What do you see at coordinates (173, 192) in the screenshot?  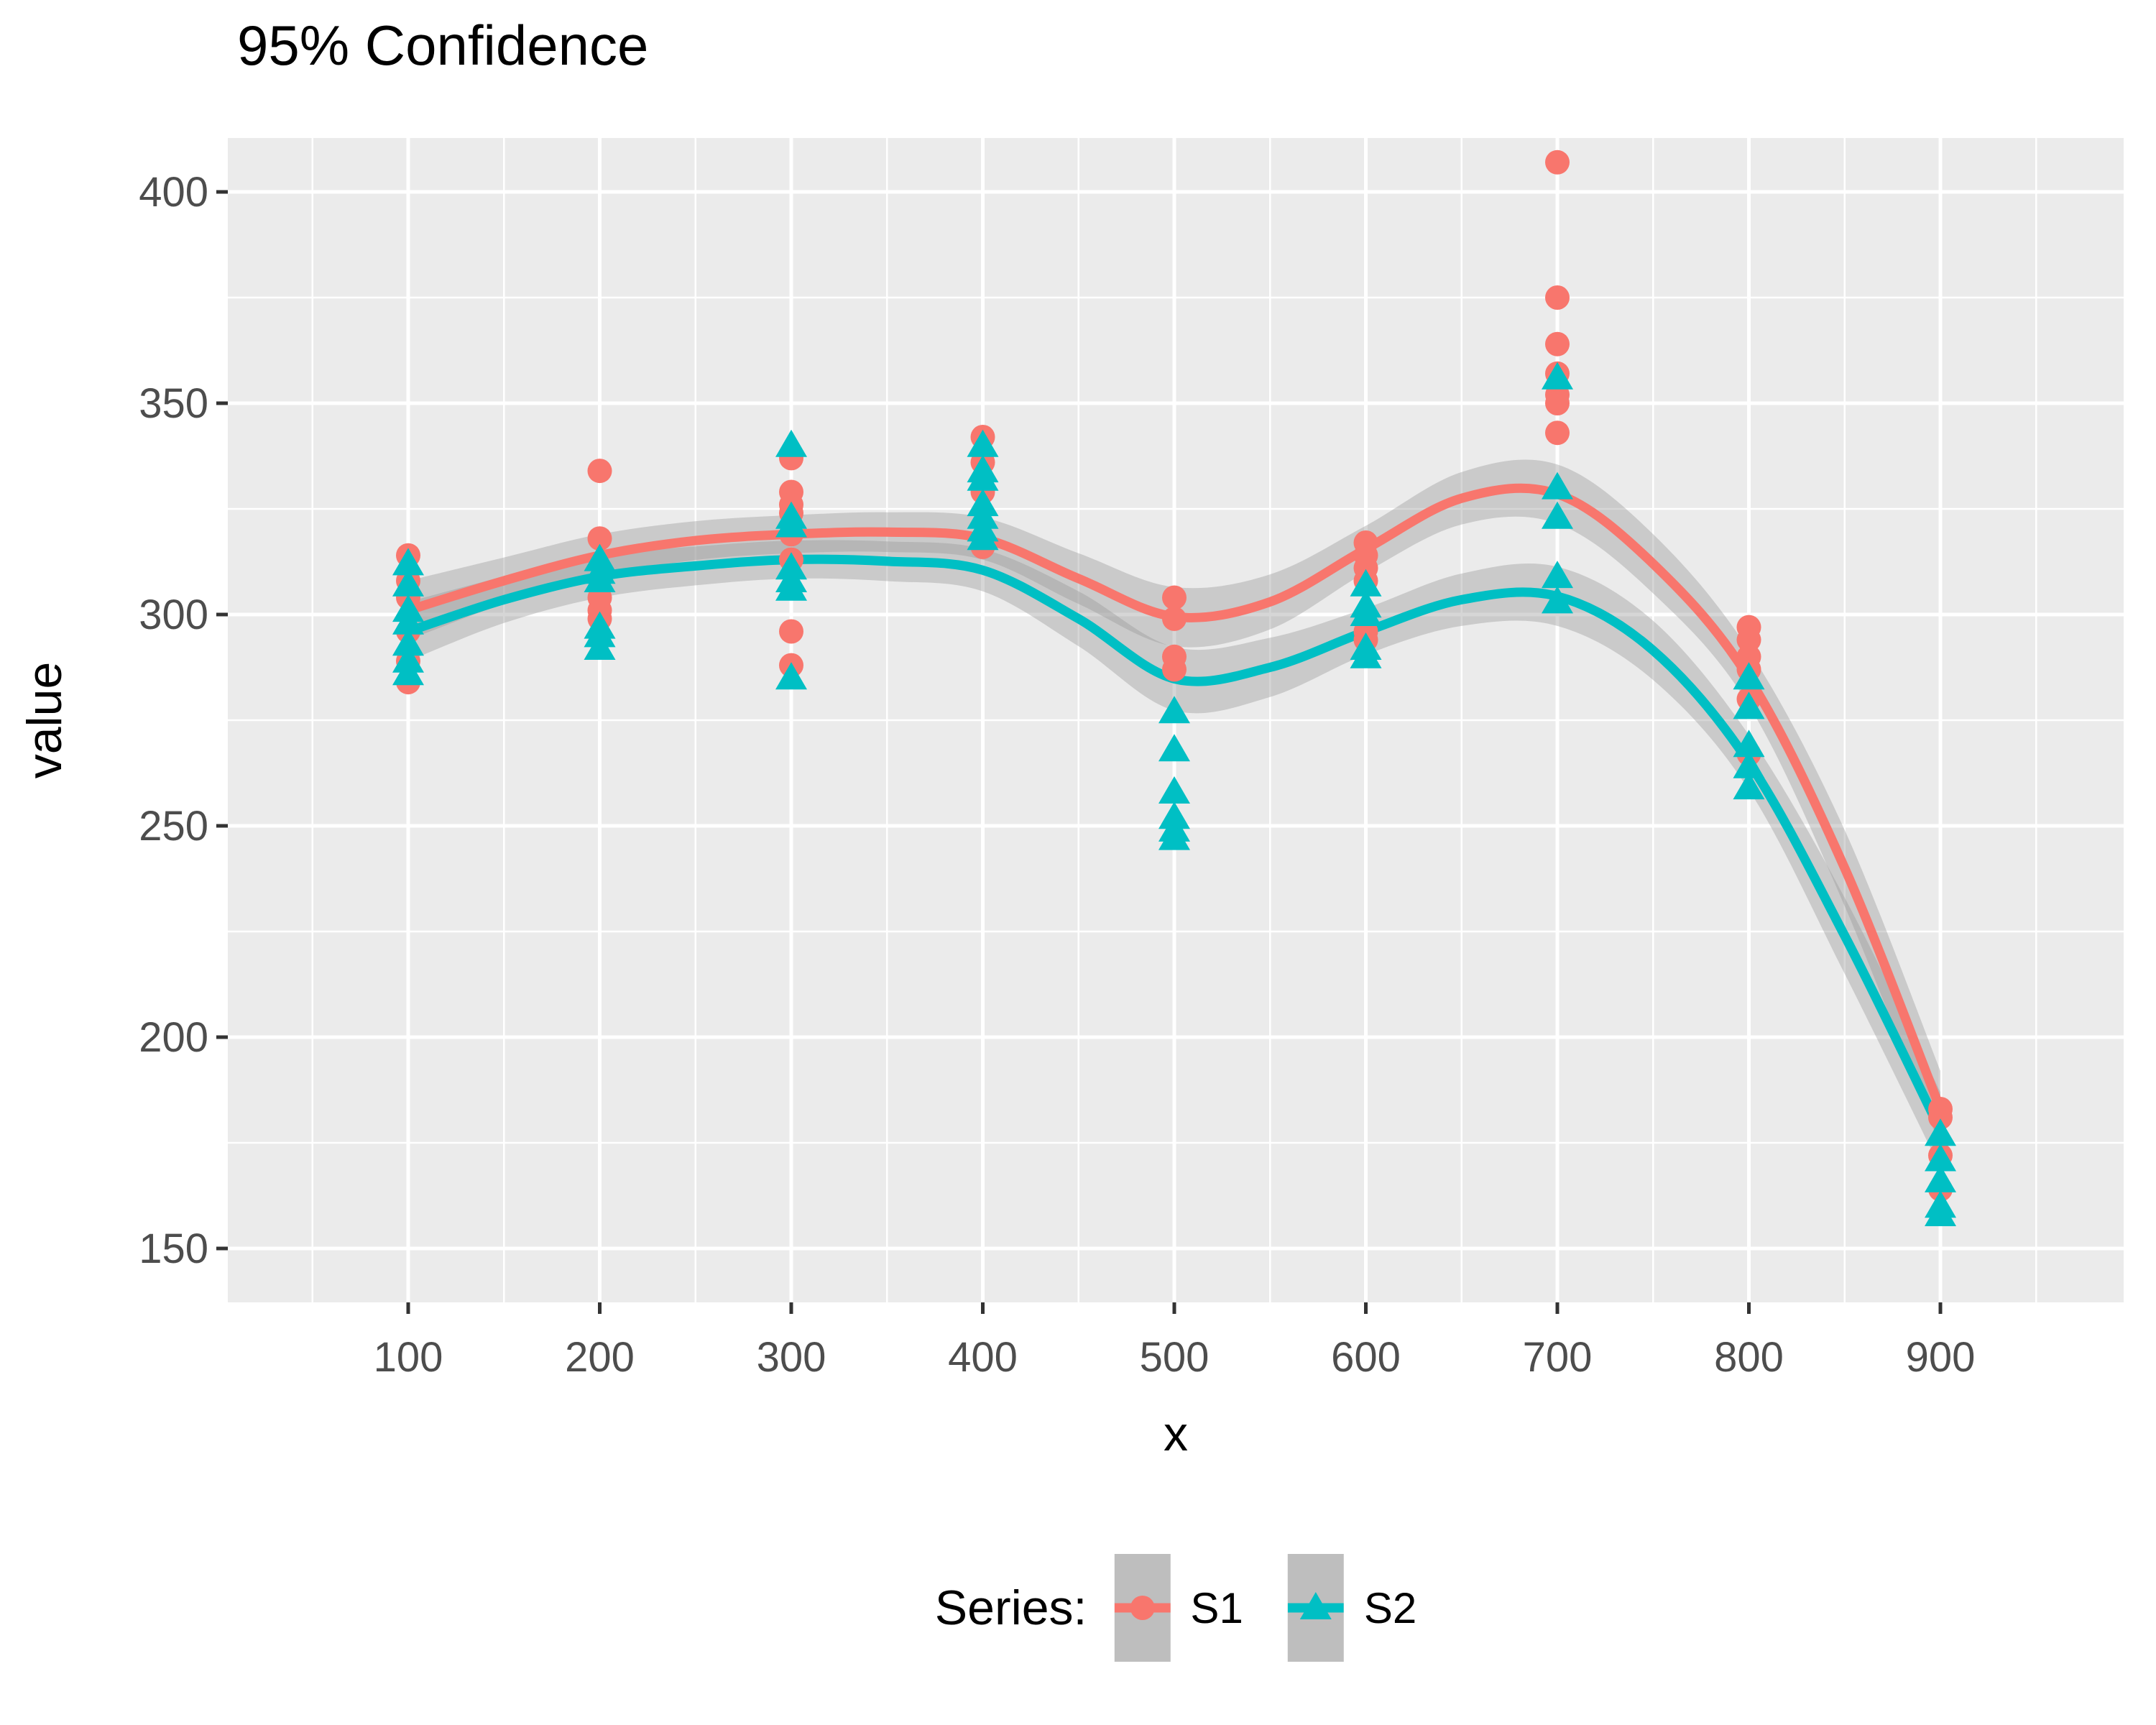 I see `y-tick-label-400: 400` at bounding box center [173, 192].